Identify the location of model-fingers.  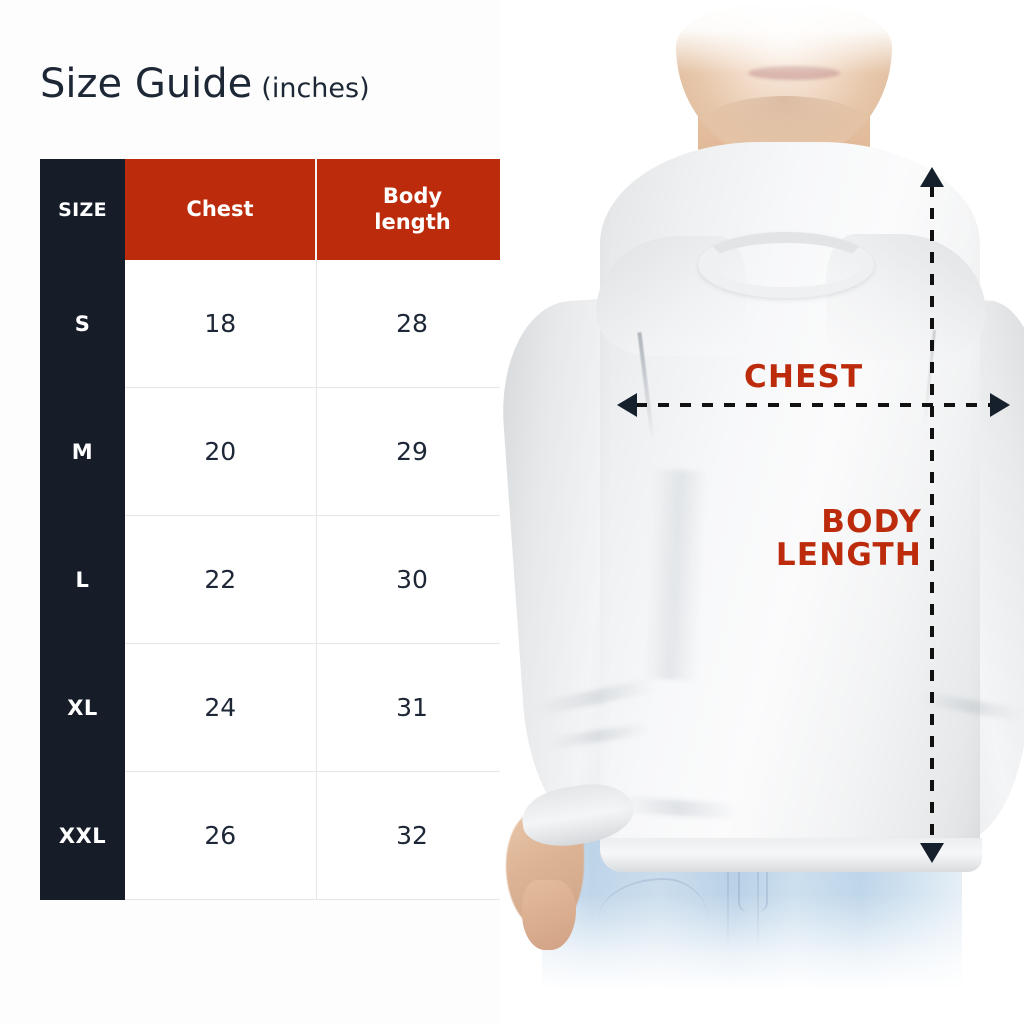
(549, 915).